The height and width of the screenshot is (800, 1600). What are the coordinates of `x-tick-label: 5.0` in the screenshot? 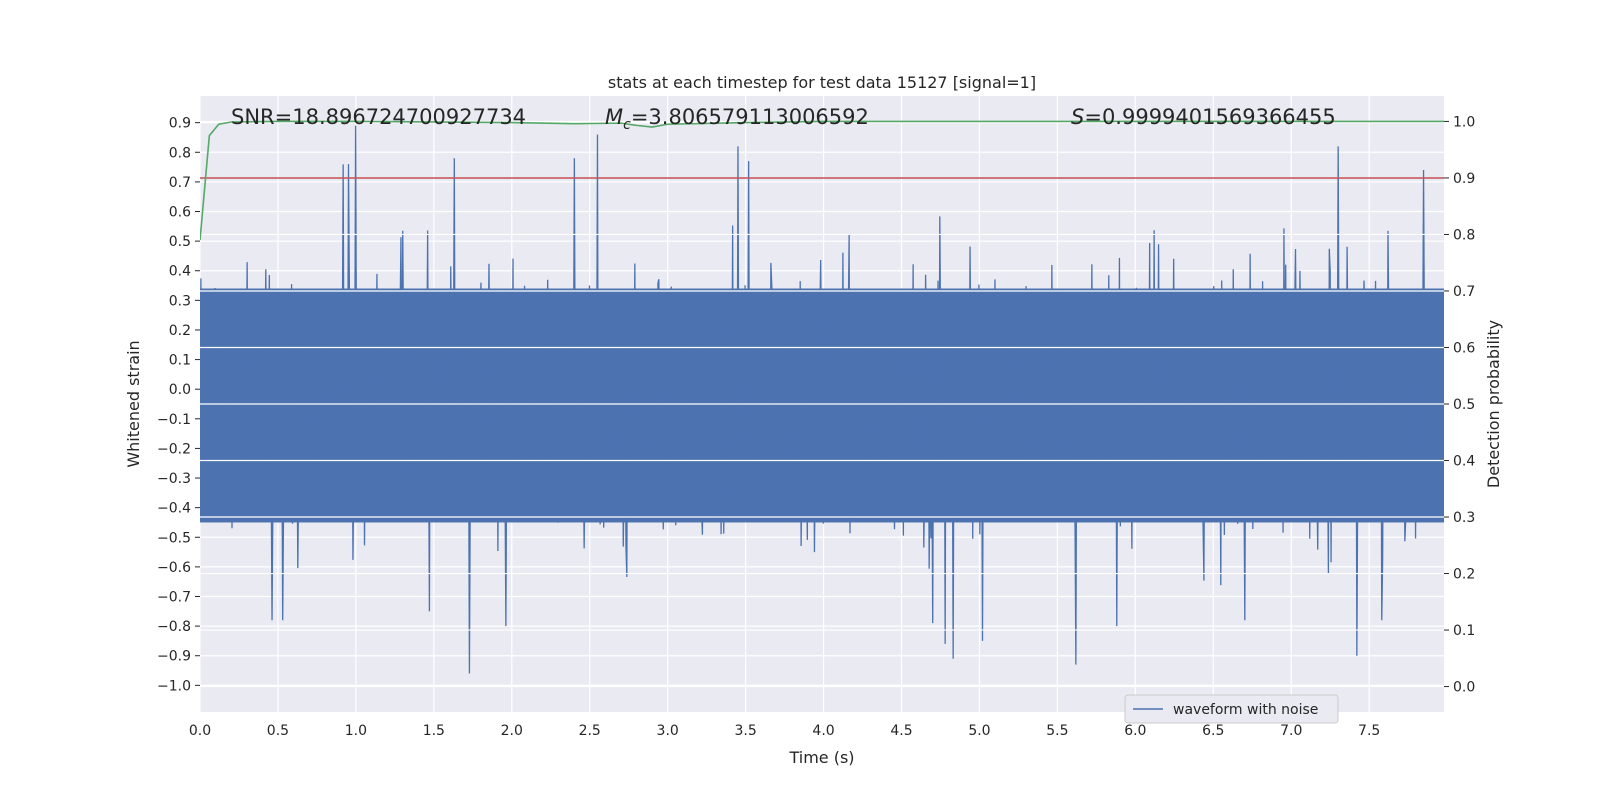 It's located at (979, 731).